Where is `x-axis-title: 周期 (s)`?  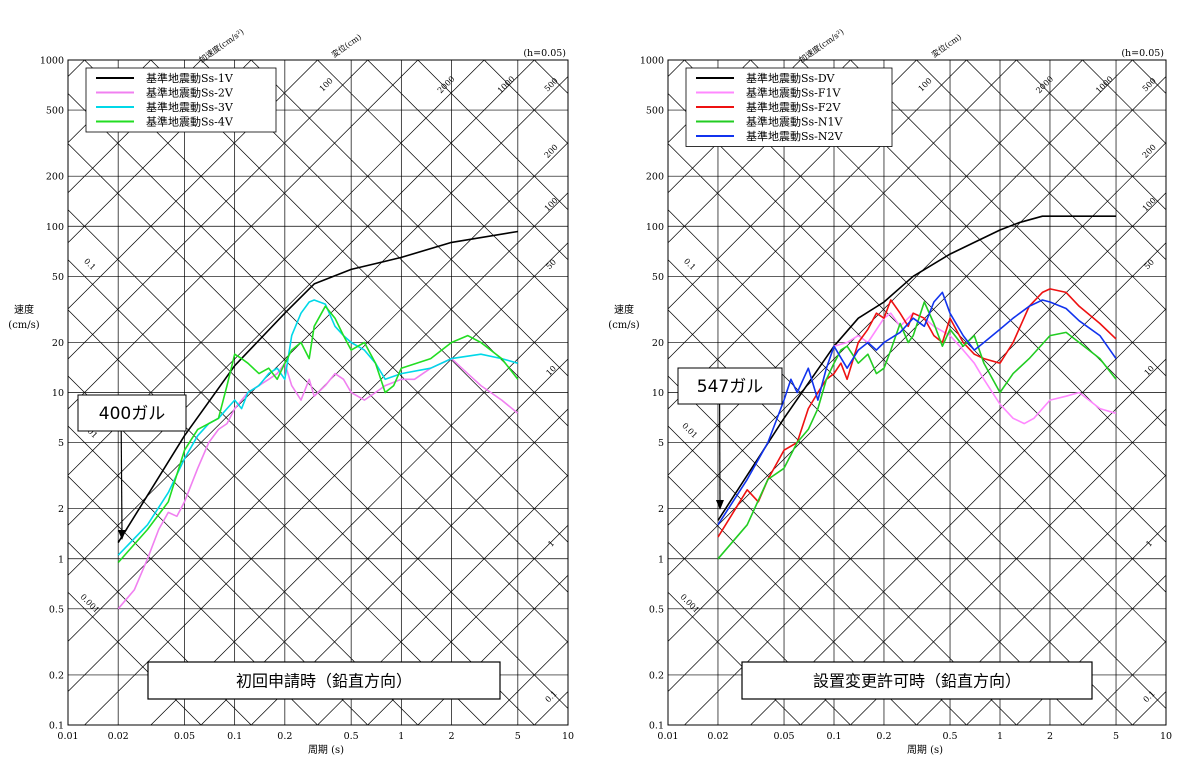 x-axis-title: 周期 (s) is located at coordinates (925, 750).